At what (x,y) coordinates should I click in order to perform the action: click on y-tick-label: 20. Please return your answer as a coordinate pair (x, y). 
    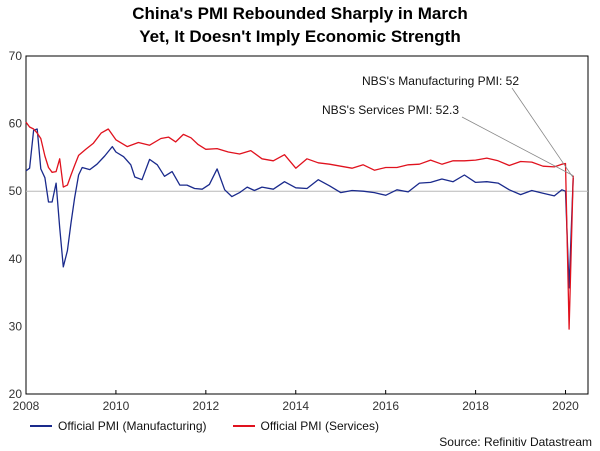
    Looking at the image, I should click on (16, 394).